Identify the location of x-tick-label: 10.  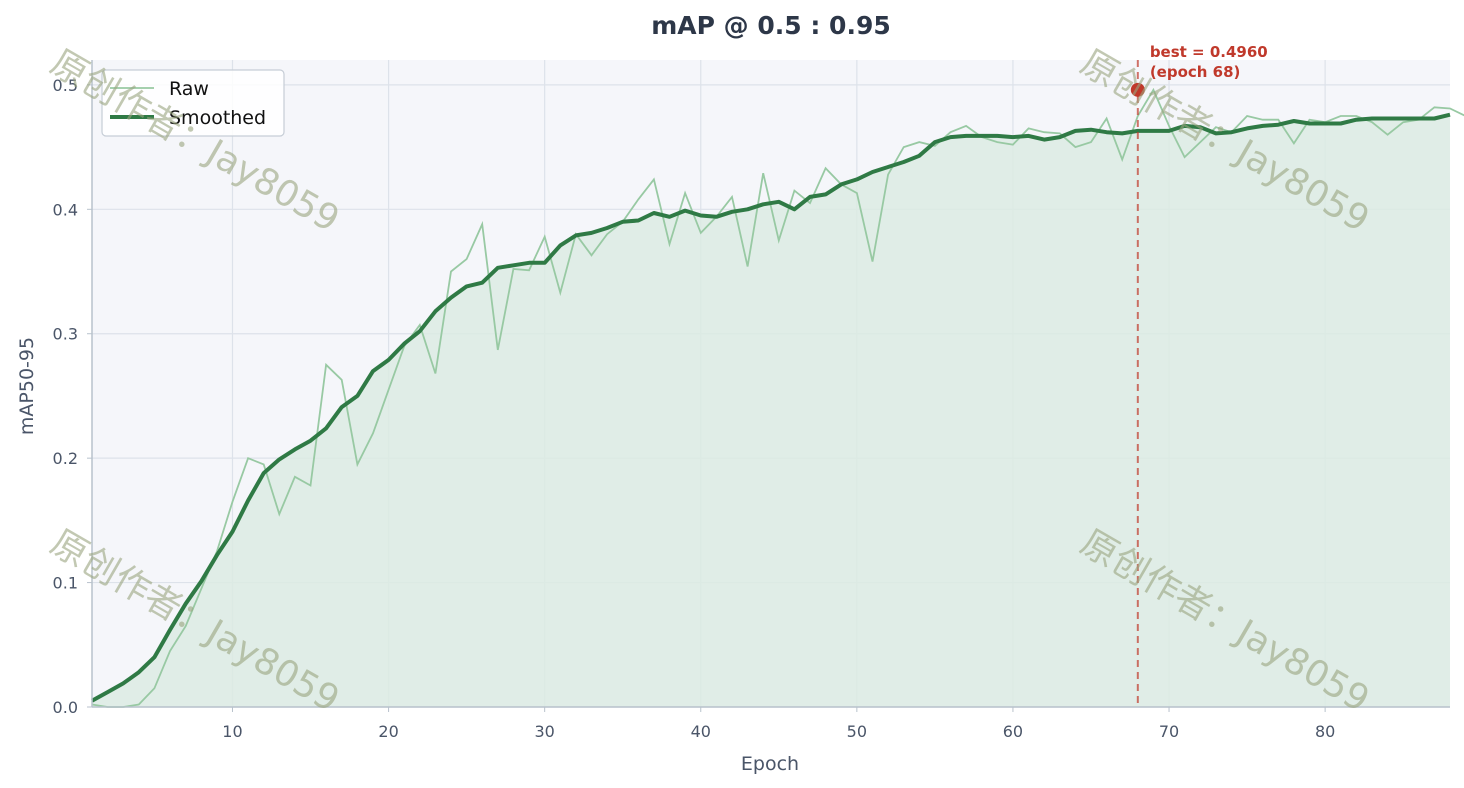
(232, 731).